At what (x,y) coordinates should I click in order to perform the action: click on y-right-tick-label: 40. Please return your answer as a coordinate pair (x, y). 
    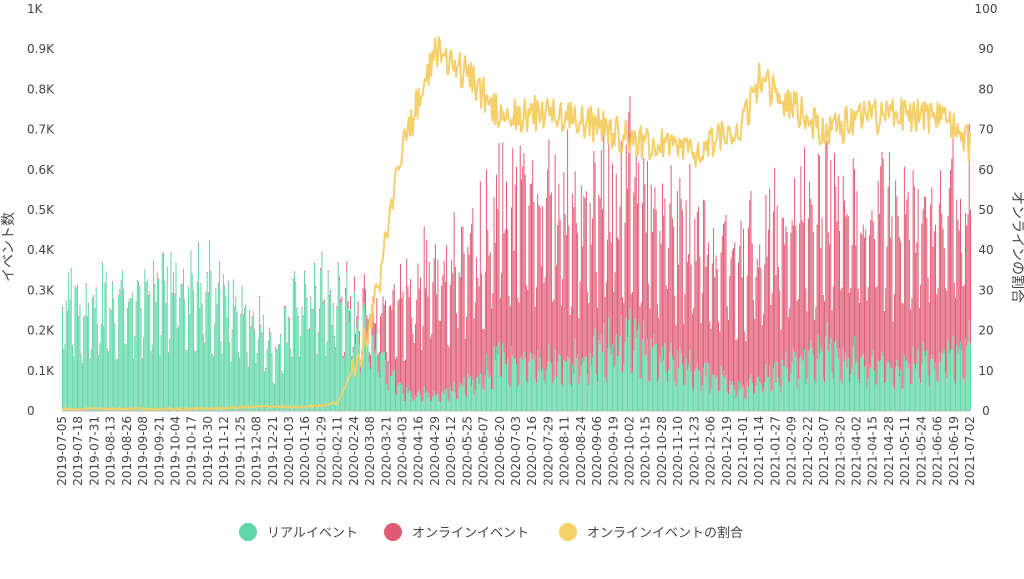
    Looking at the image, I should click on (985, 250).